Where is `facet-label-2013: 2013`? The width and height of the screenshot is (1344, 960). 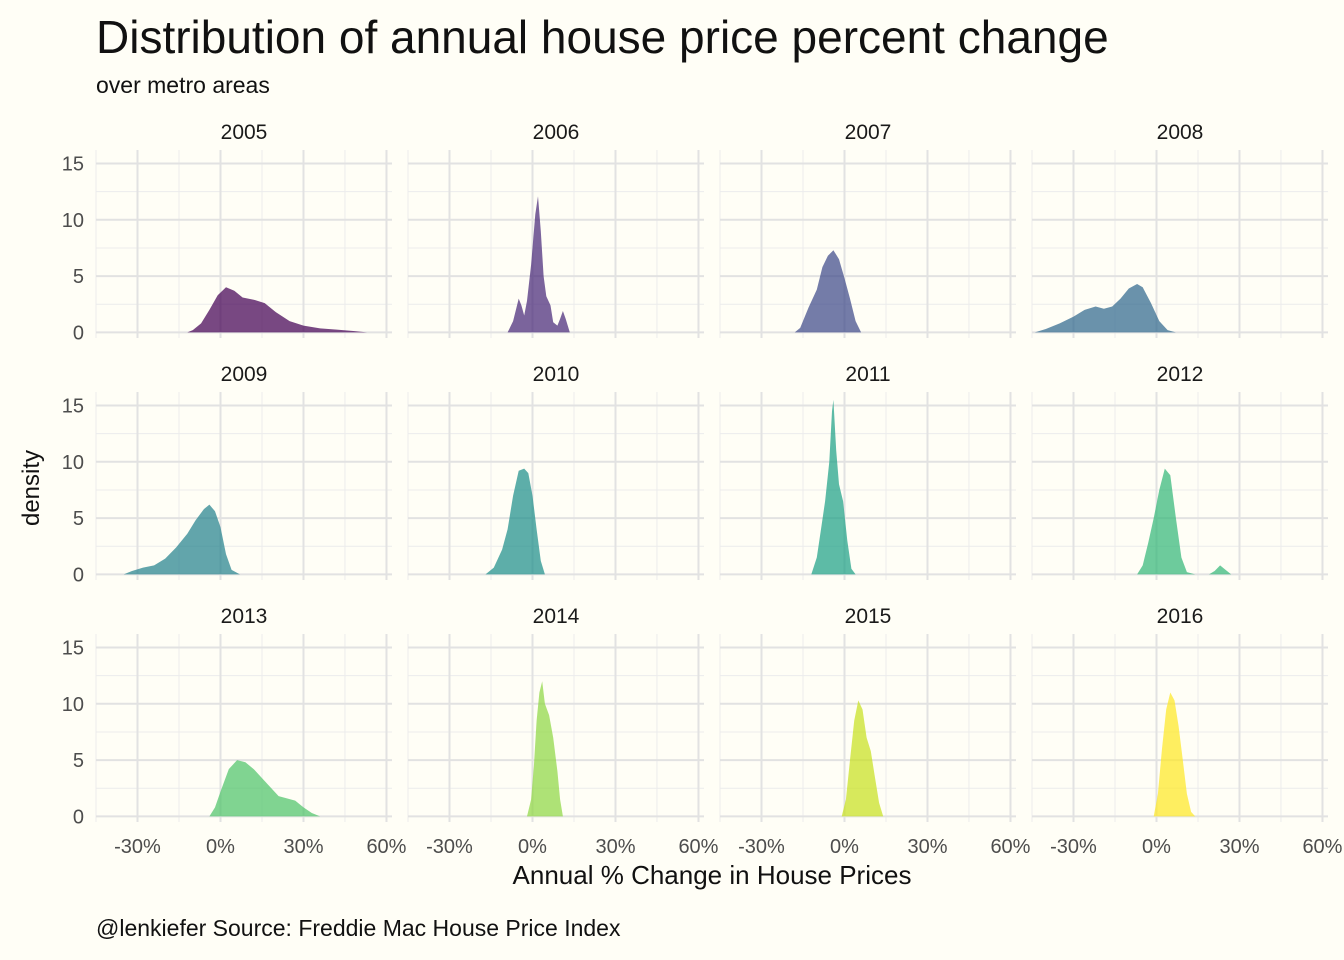
facet-label-2013: 2013 is located at coordinates (244, 616).